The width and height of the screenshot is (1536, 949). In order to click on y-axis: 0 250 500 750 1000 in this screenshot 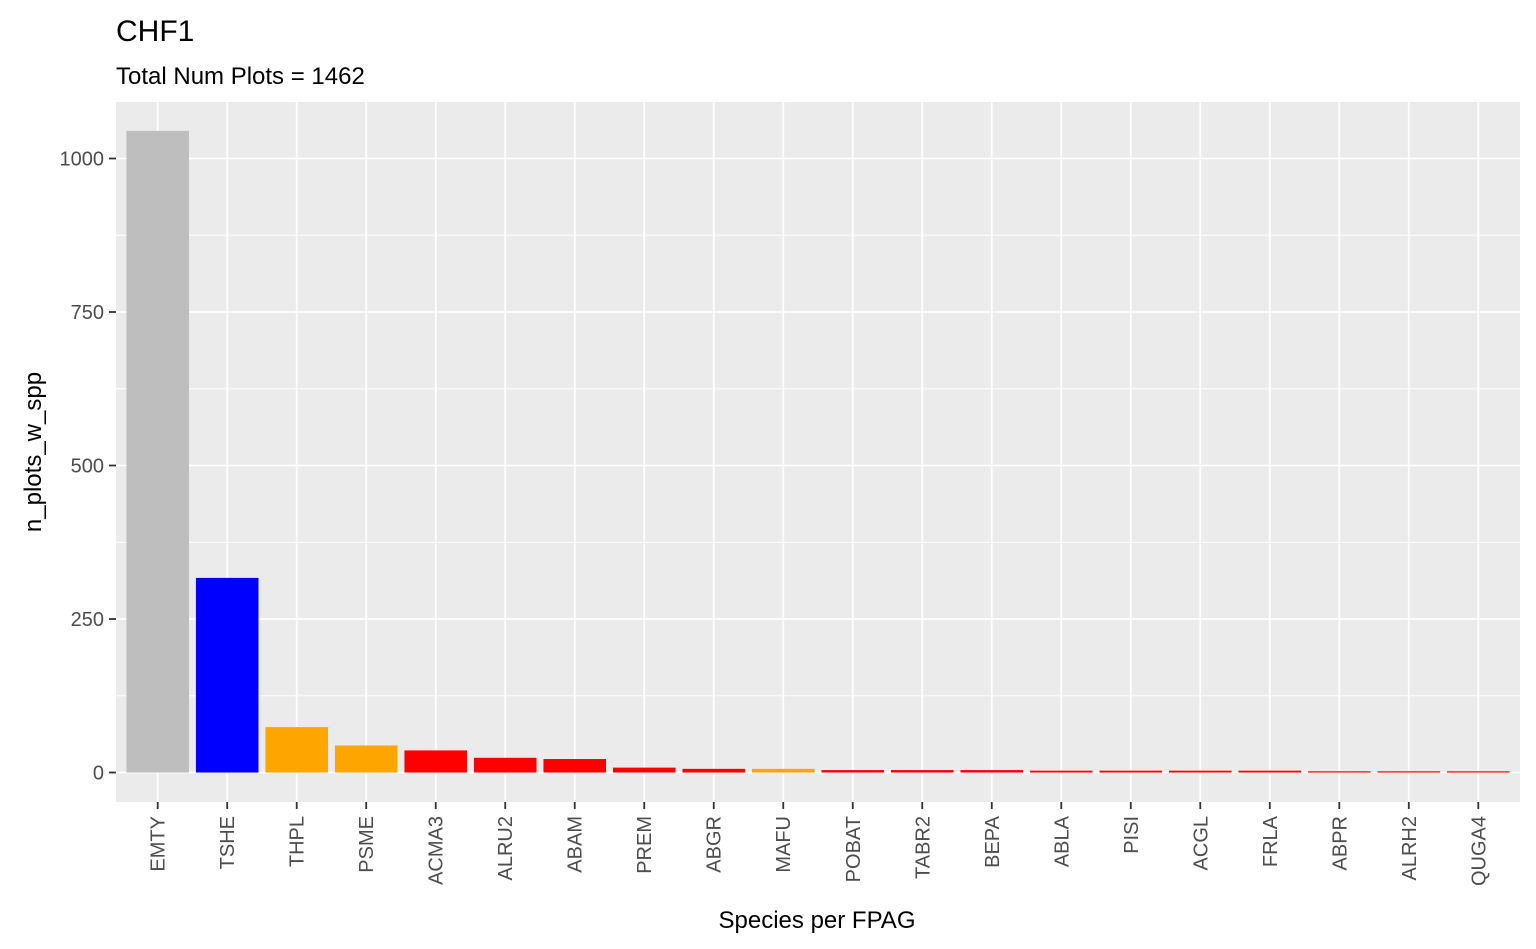, I will do `click(88, 466)`.